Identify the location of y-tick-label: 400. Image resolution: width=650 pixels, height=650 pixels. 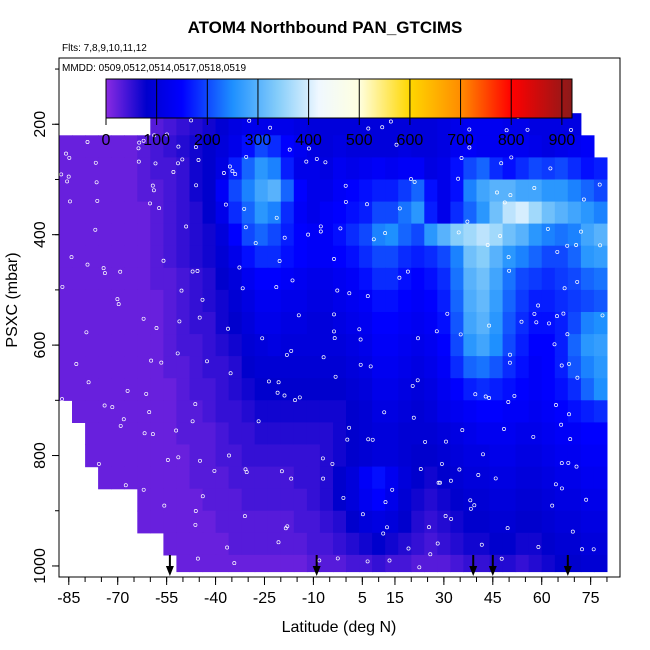
(40, 234).